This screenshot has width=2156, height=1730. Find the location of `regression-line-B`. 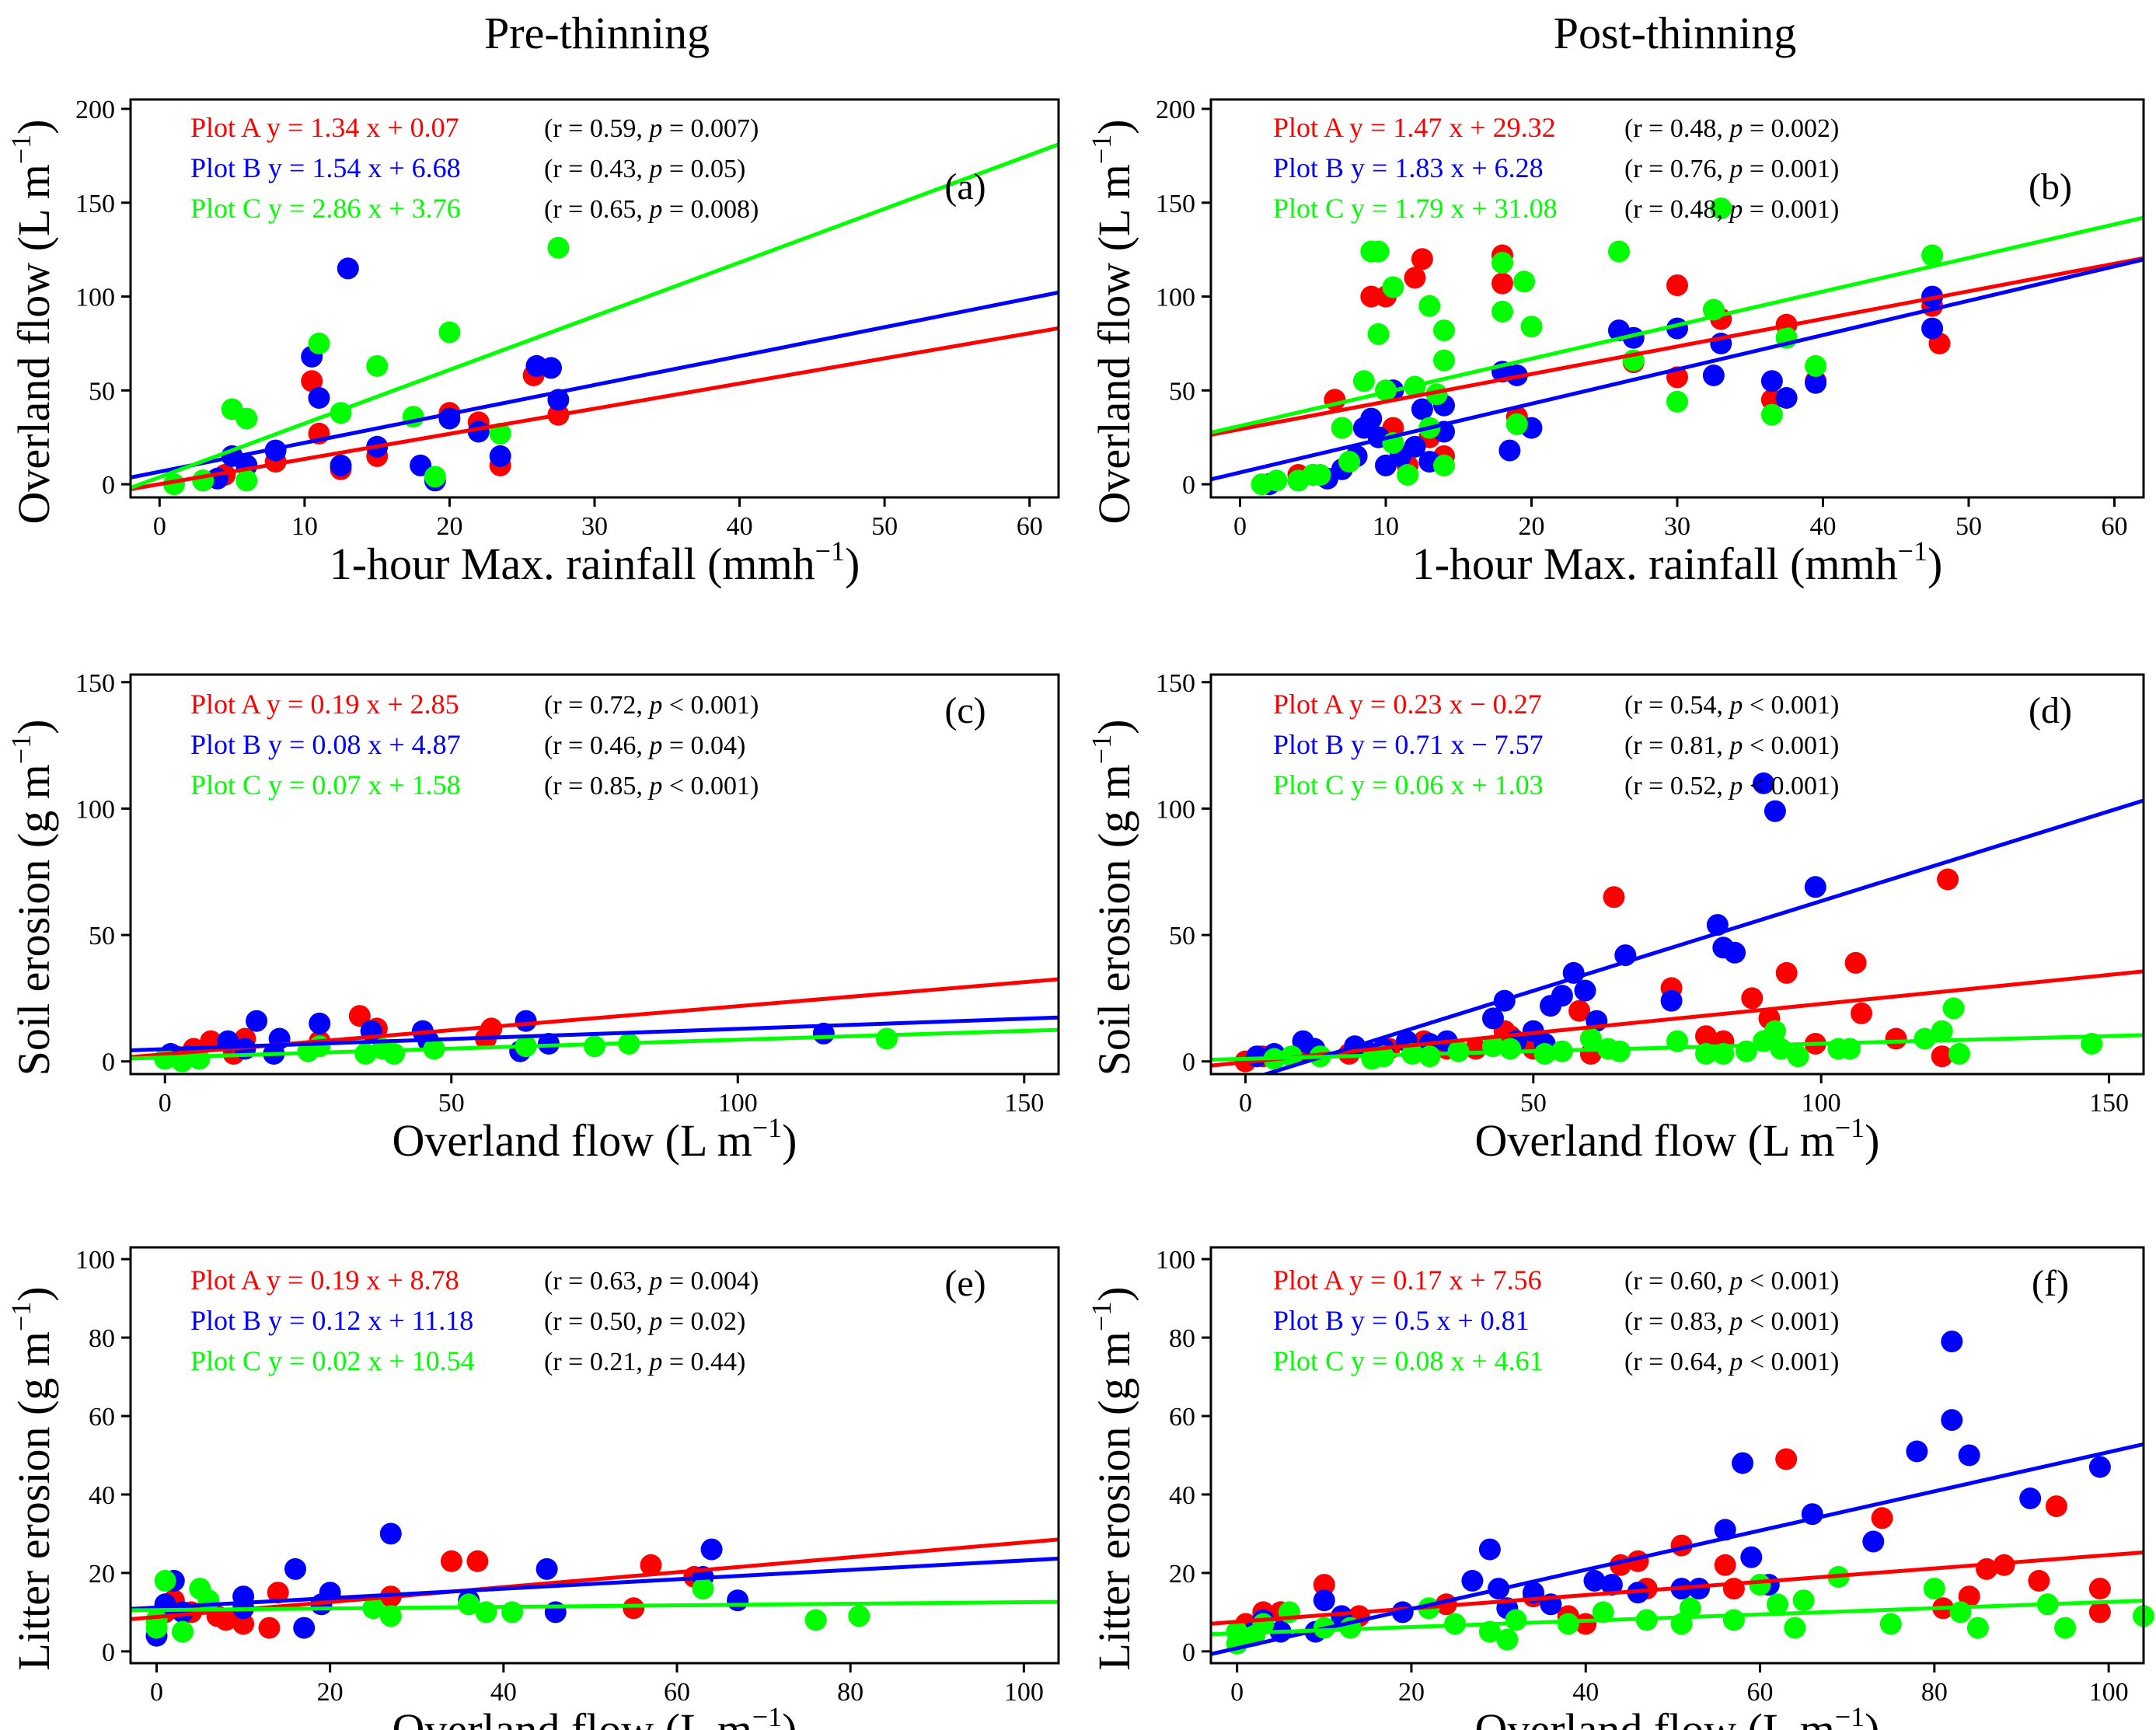

regression-line-B is located at coordinates (1701, 936).